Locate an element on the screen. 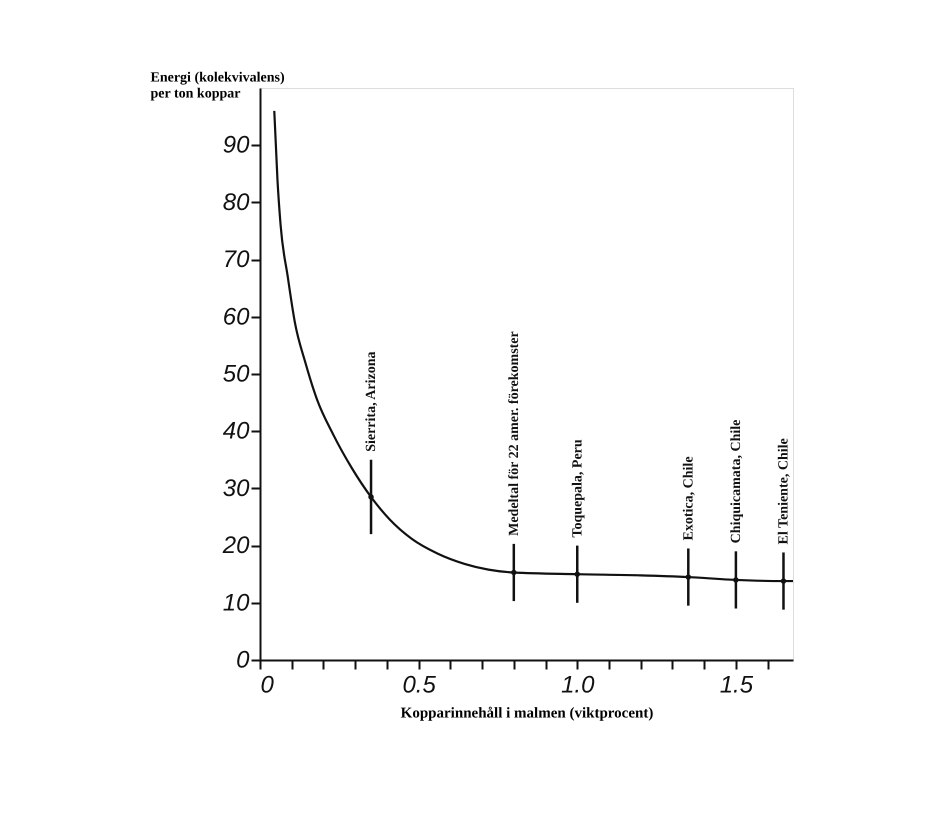  annotation: Chiquicamata, Chile is located at coordinates (736, 482).